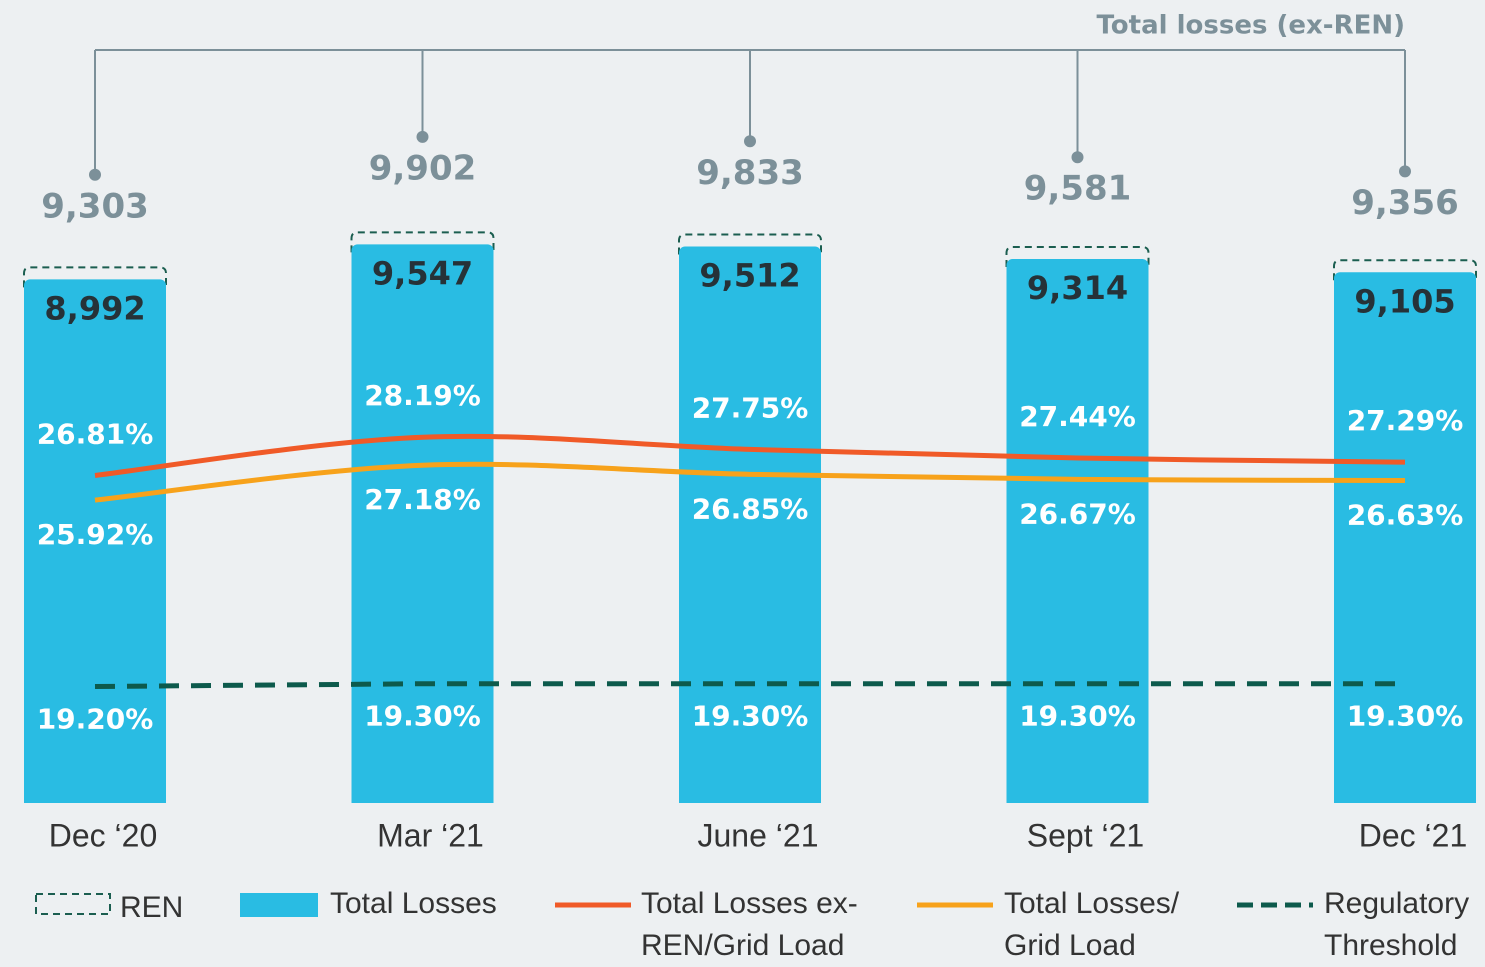  I want to click on bar-label: 9,512, so click(749, 276).